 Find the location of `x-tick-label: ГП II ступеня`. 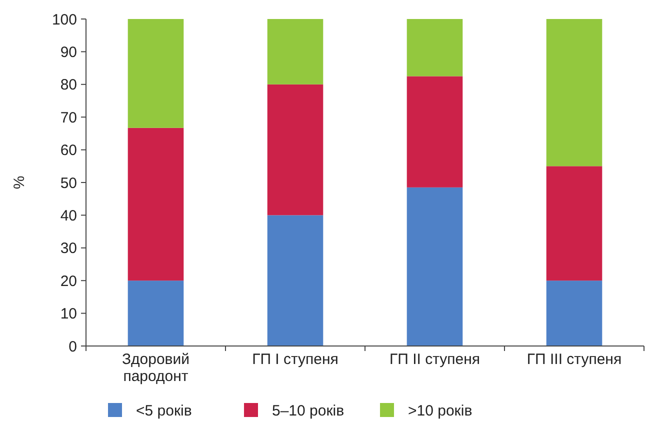

x-tick-label: ГП II ступеня is located at coordinates (435, 359).